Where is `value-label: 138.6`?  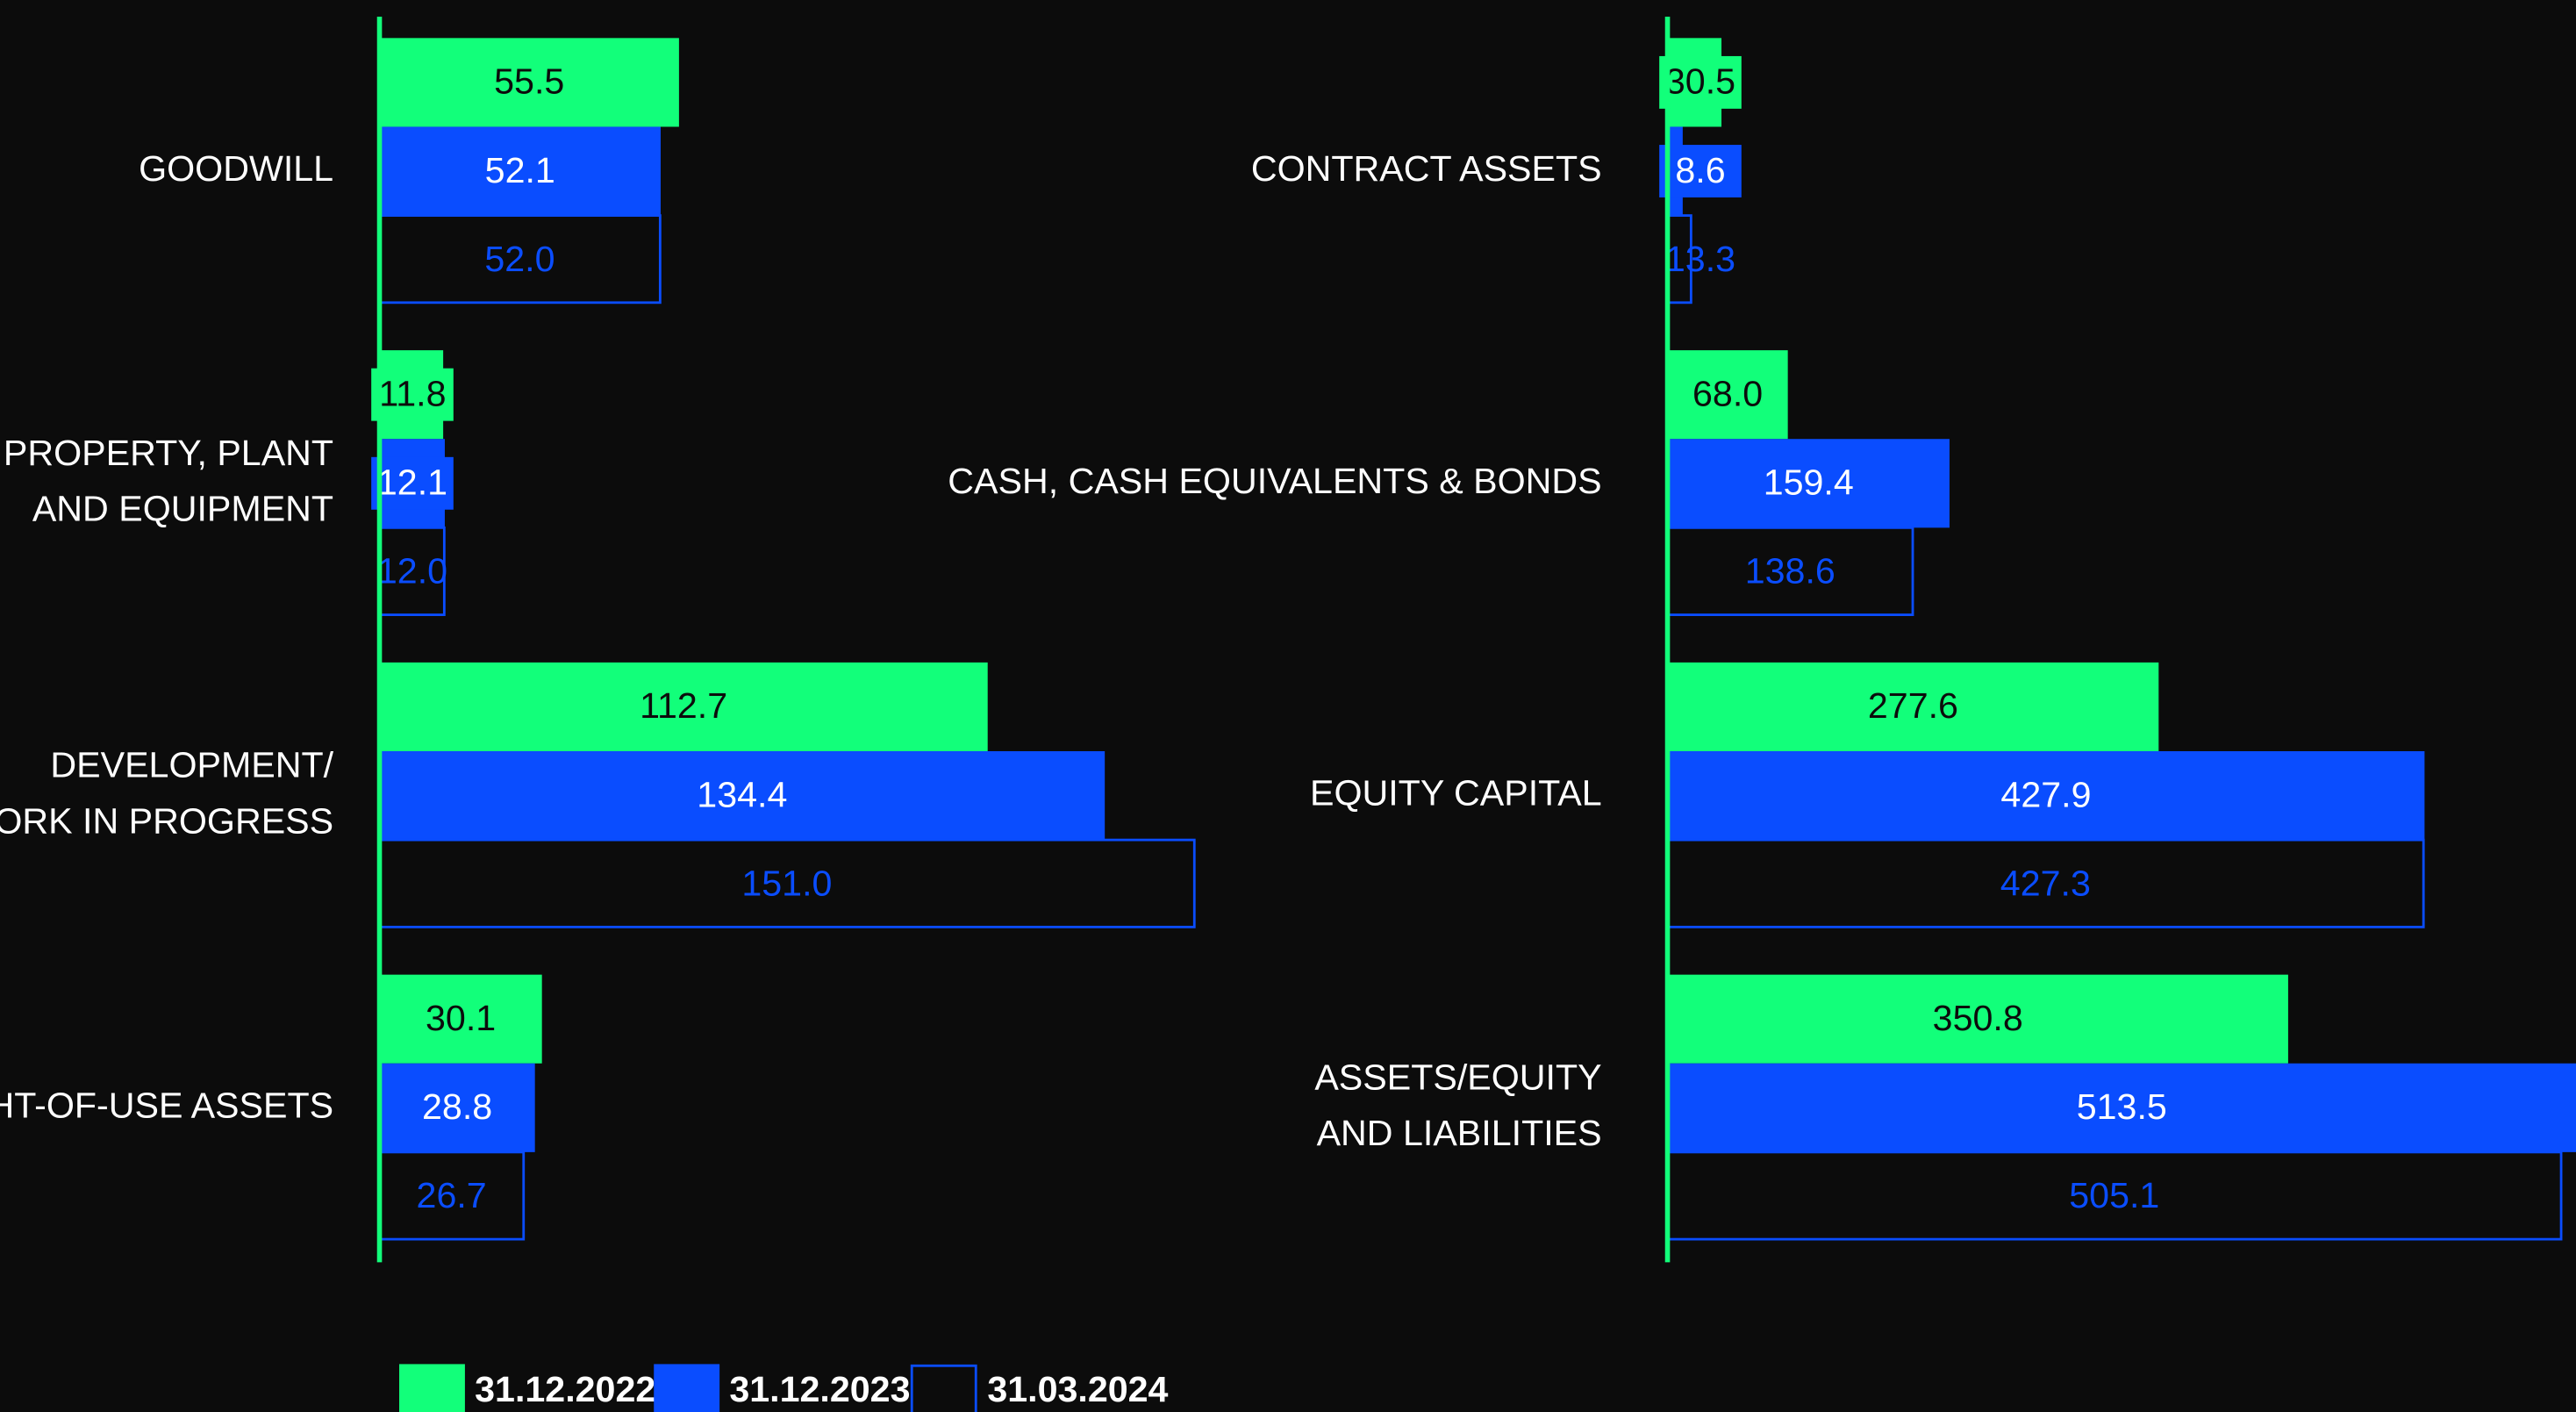
value-label: 138.6 is located at coordinates (1790, 571).